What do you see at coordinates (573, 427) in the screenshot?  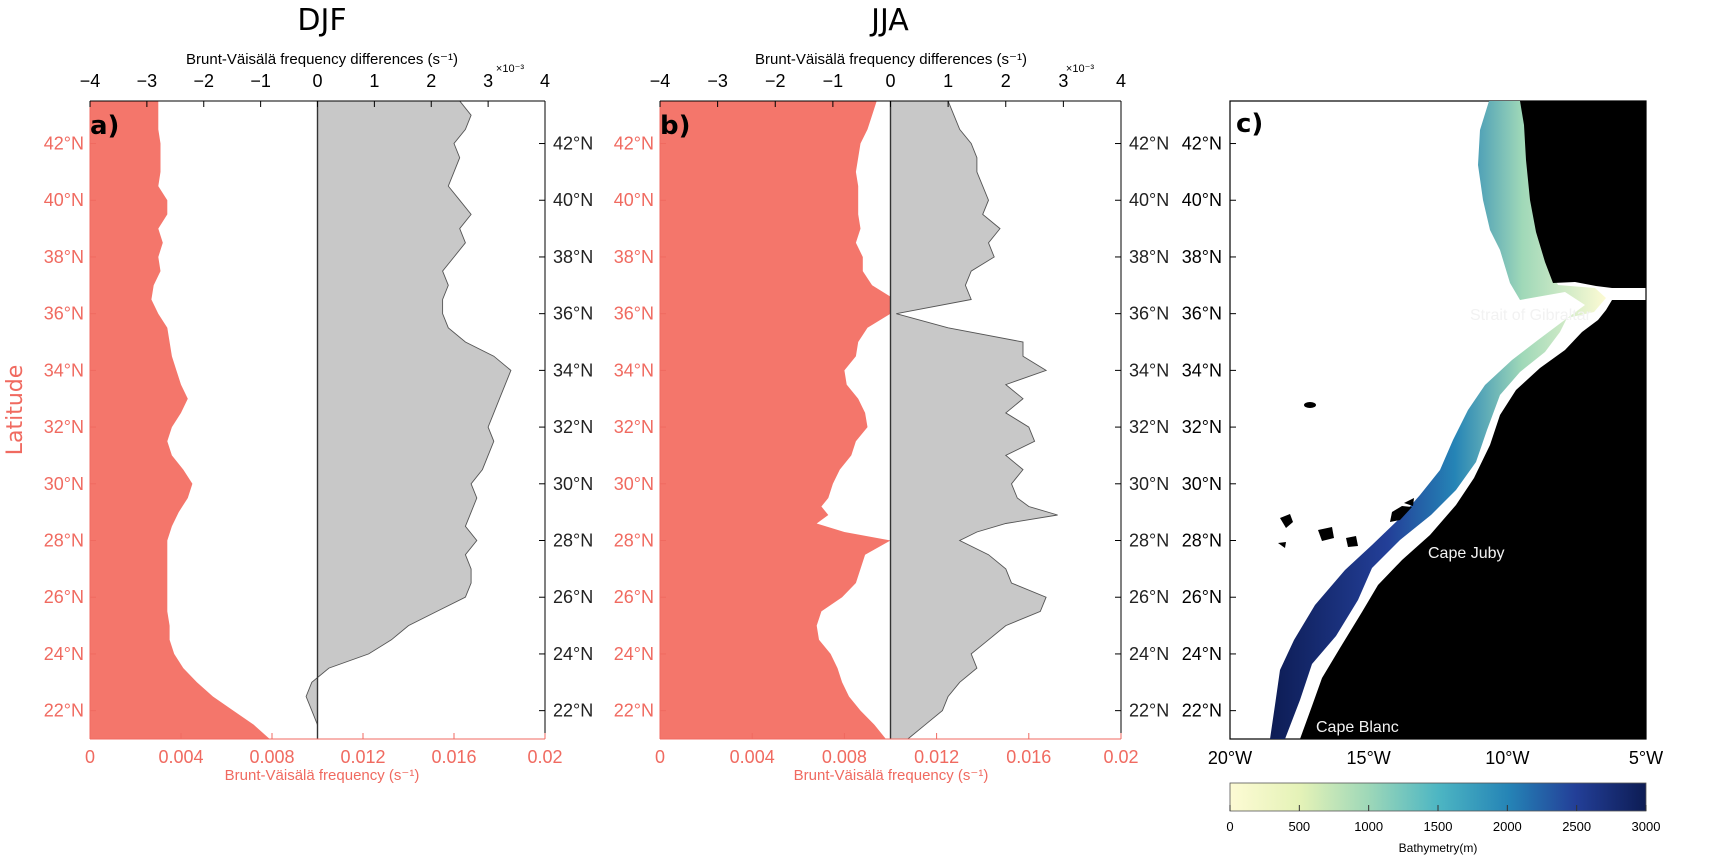 I see `right-lat-label: 32°N` at bounding box center [573, 427].